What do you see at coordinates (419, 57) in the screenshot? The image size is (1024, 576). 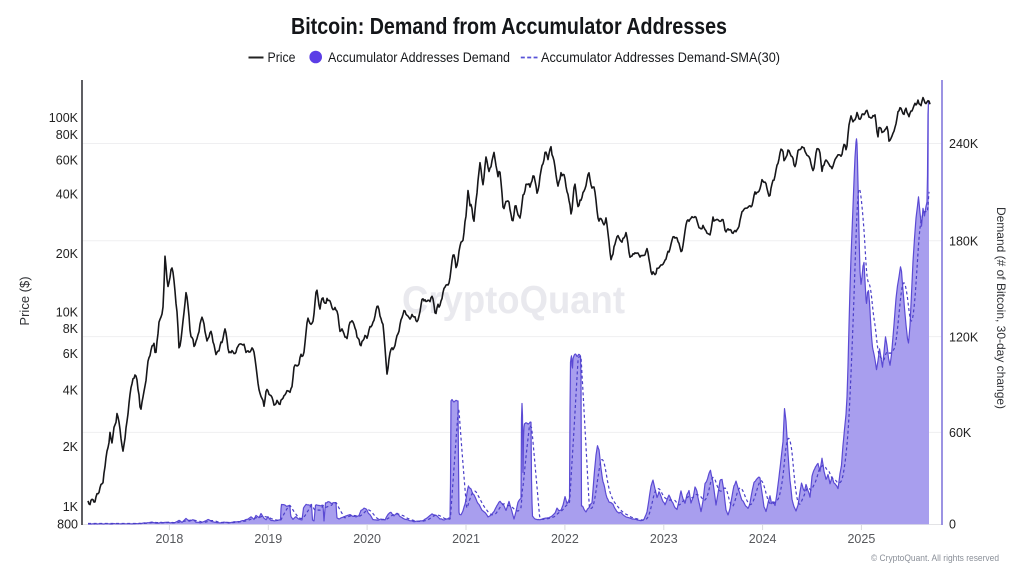 I see `svg-text: Accumulator Addresses Demand` at bounding box center [419, 57].